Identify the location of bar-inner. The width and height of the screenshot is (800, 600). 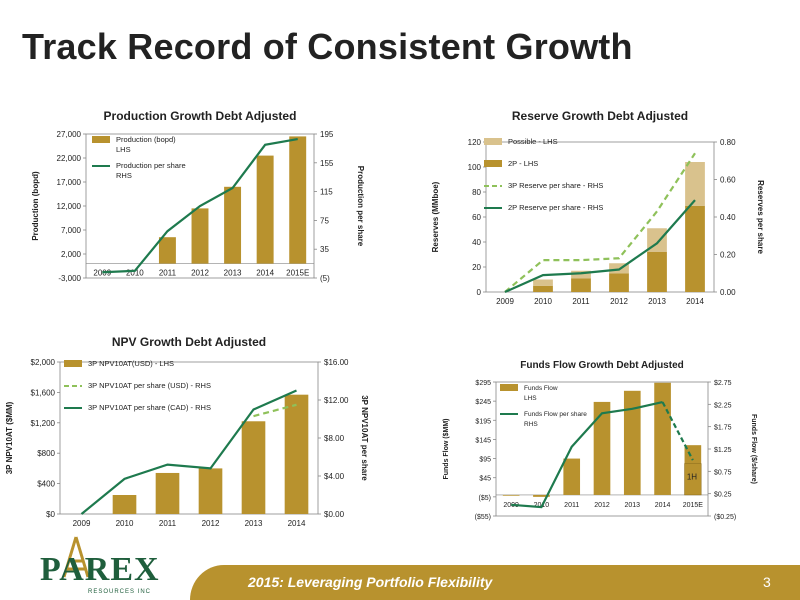
(693, 479).